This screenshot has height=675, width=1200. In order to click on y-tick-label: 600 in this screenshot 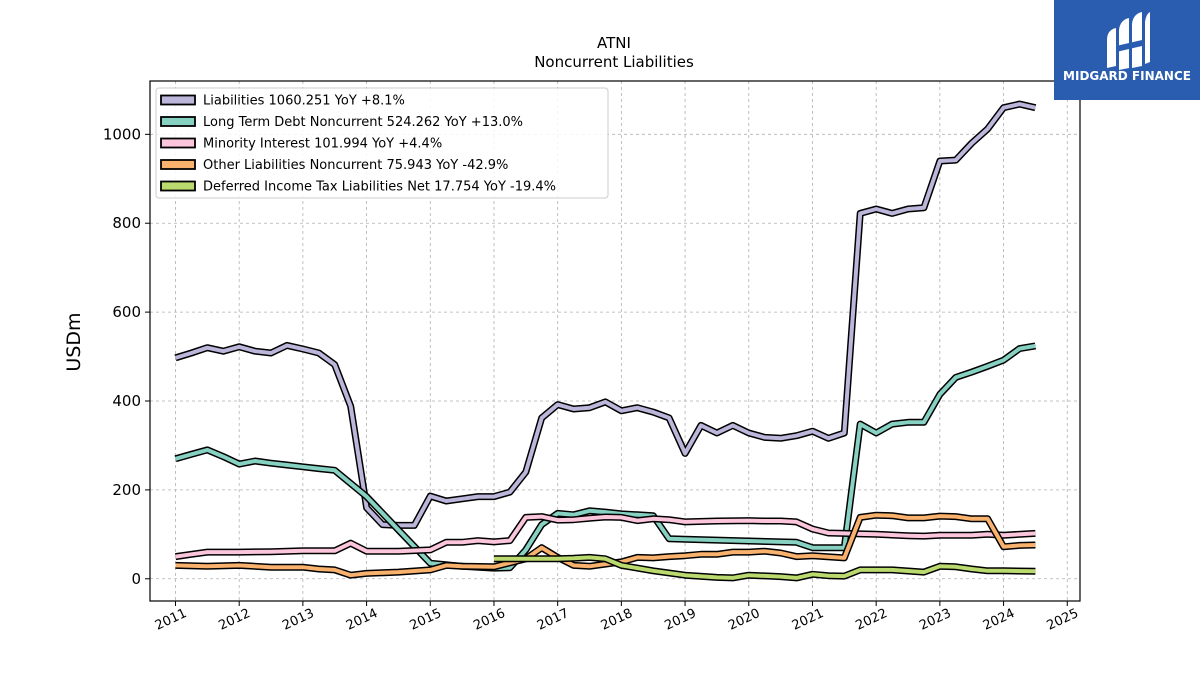, I will do `click(126, 312)`.